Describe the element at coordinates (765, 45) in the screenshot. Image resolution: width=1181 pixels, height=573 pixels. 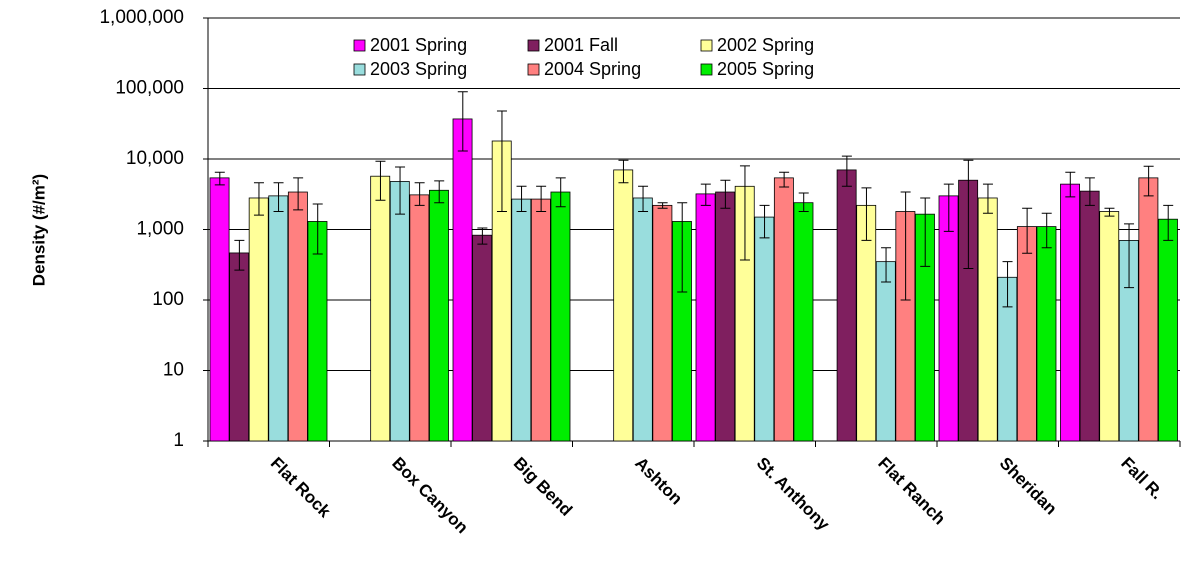
I see `legend-label: 2002 Spring` at that location.